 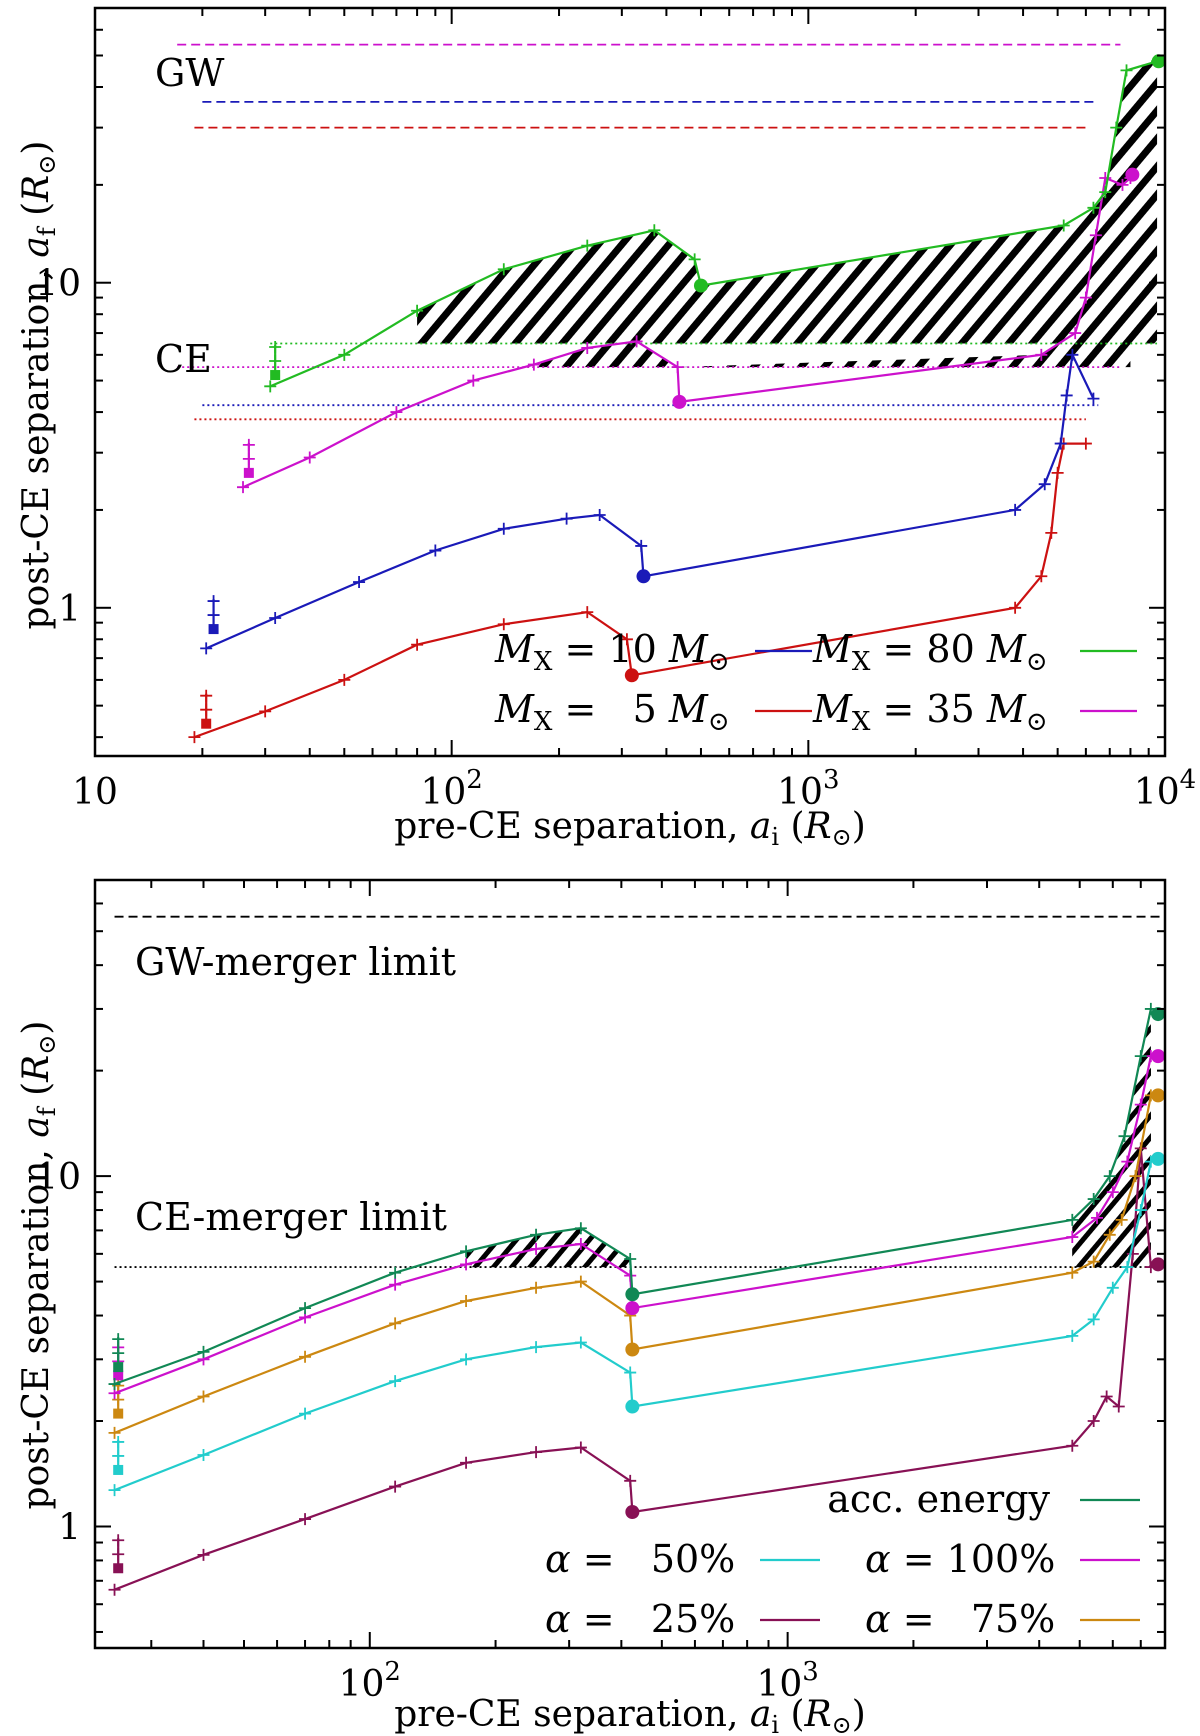 What do you see at coordinates (1165, 789) in the screenshot?
I see `top-x-tick-label: 10⁴` at bounding box center [1165, 789].